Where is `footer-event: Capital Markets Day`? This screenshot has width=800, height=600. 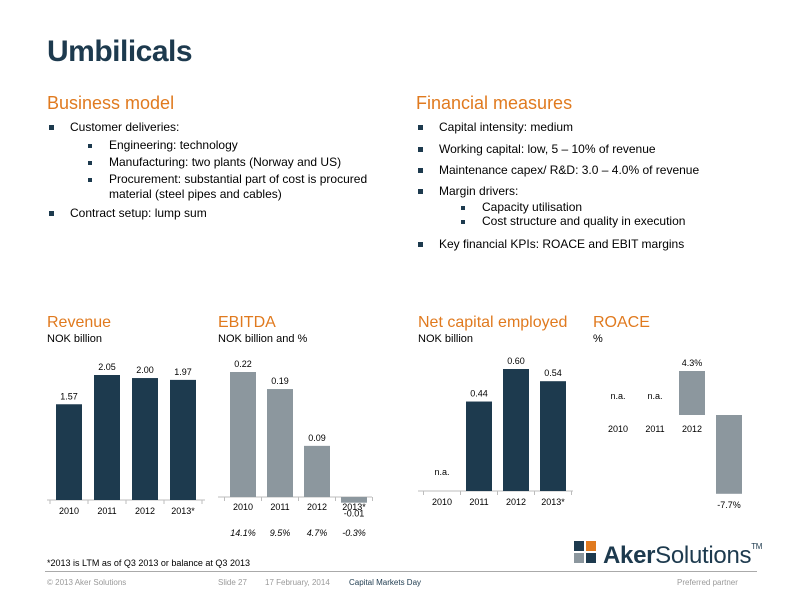
footer-event: Capital Markets Day is located at coordinates (385, 582).